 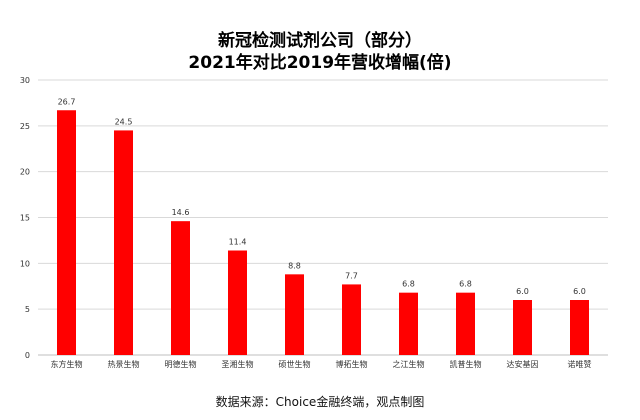 I want to click on x-tick-label: 诺唯赞, so click(x=580, y=364).